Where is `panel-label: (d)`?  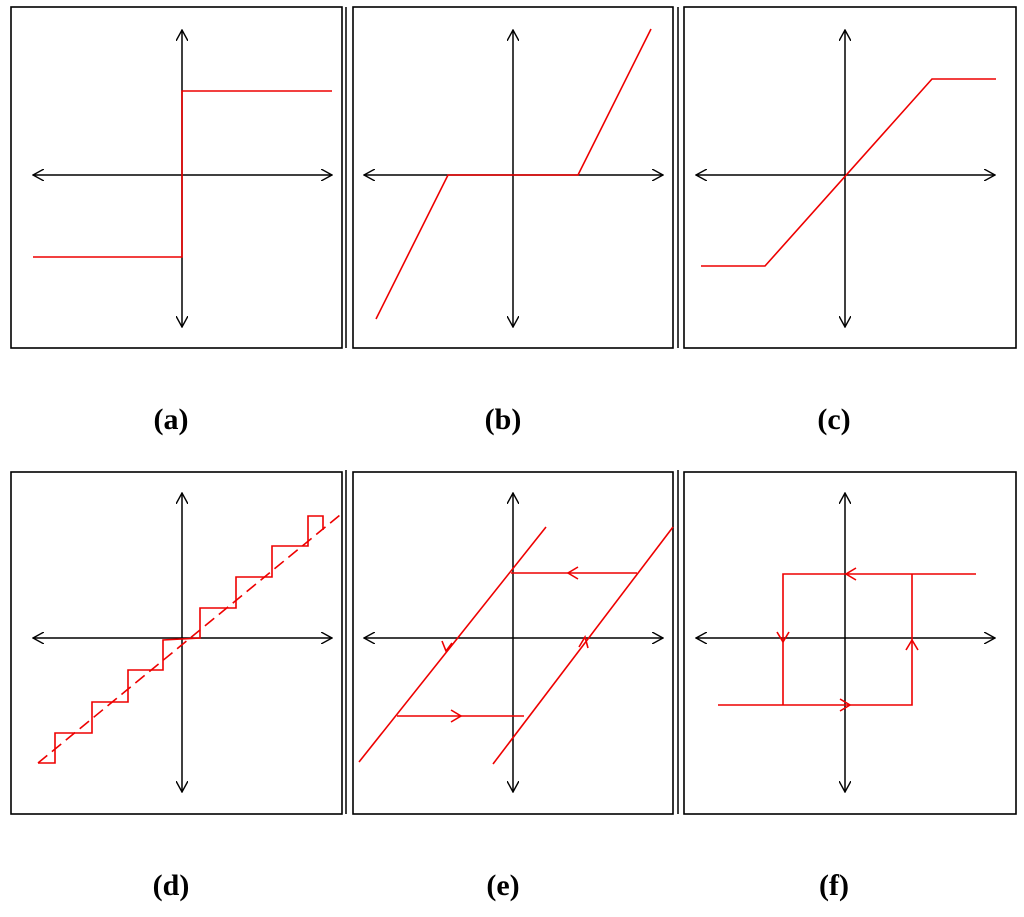 panel-label: (d) is located at coordinates (171, 885).